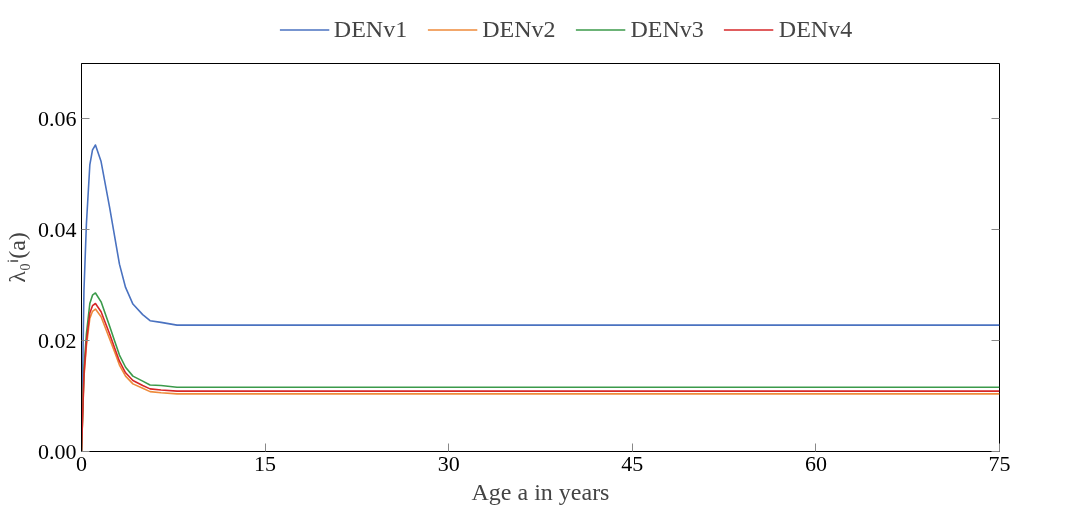 The width and height of the screenshot is (1066, 532). I want to click on y-tick-label: 0.06, so click(57, 118).